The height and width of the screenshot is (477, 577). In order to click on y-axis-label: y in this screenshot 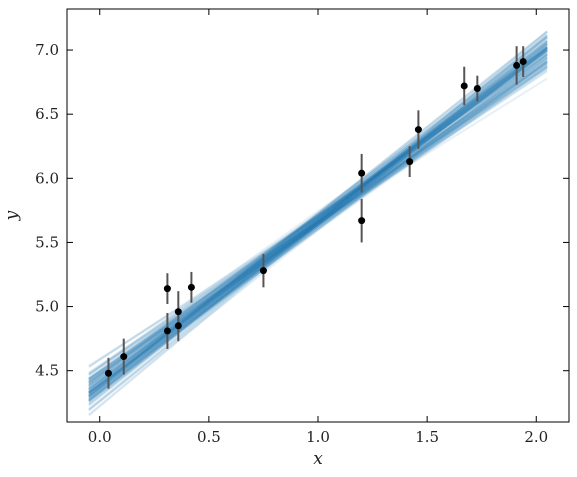, I will do `click(12, 215)`.